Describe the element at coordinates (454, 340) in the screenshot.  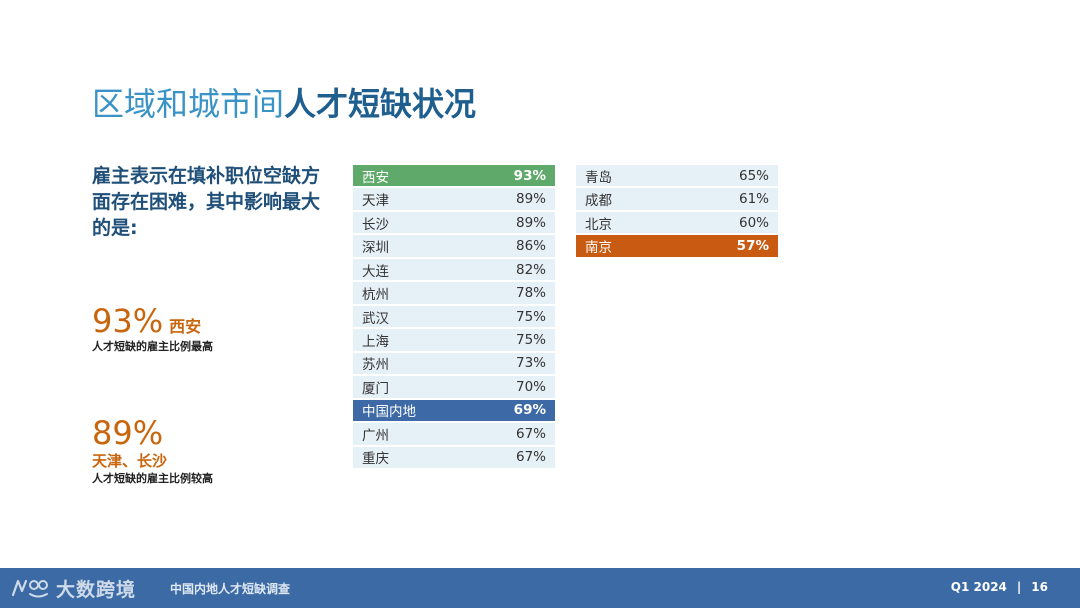
I see `table-row: 上海 75%` at that location.